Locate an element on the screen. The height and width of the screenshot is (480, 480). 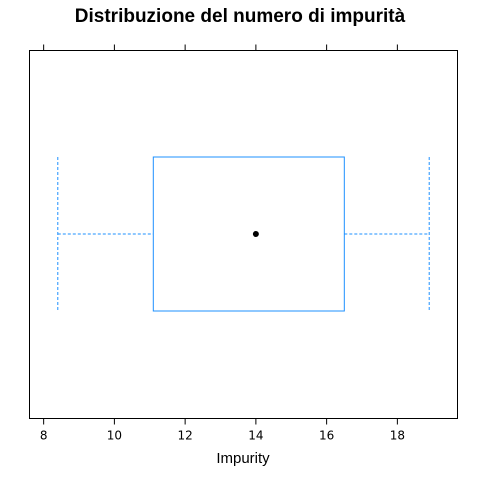
x-tick-label-12: 12 is located at coordinates (184, 436).